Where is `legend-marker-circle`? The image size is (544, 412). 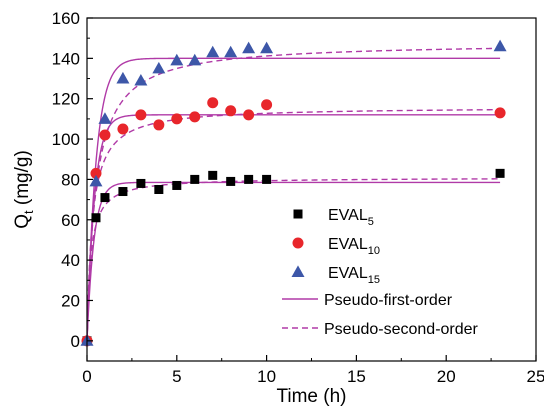 legend-marker-circle is located at coordinates (298, 243).